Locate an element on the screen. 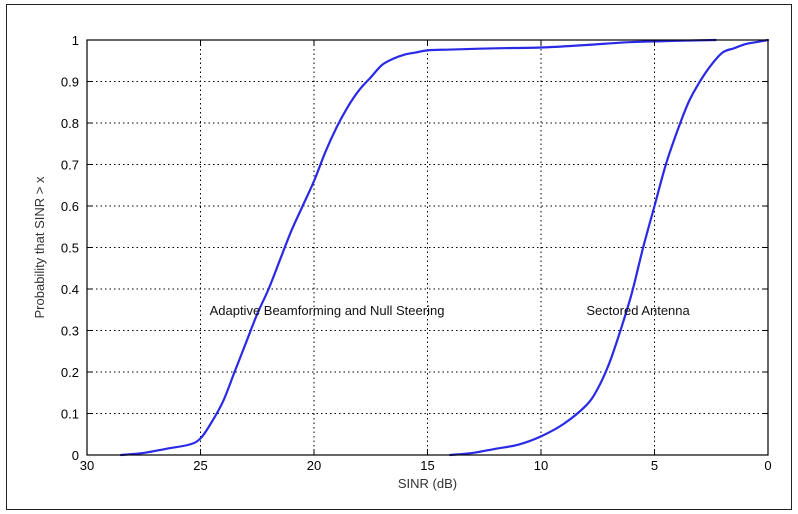 This screenshot has width=798, height=514. x-axis-label: SINR (dB) is located at coordinates (427, 483).